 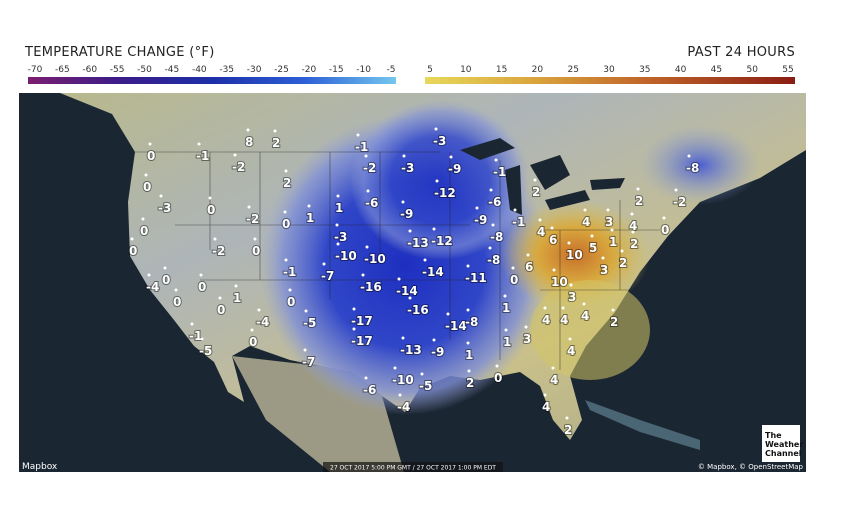 I want to click on scale-tick-label: 55, so click(x=787, y=70).